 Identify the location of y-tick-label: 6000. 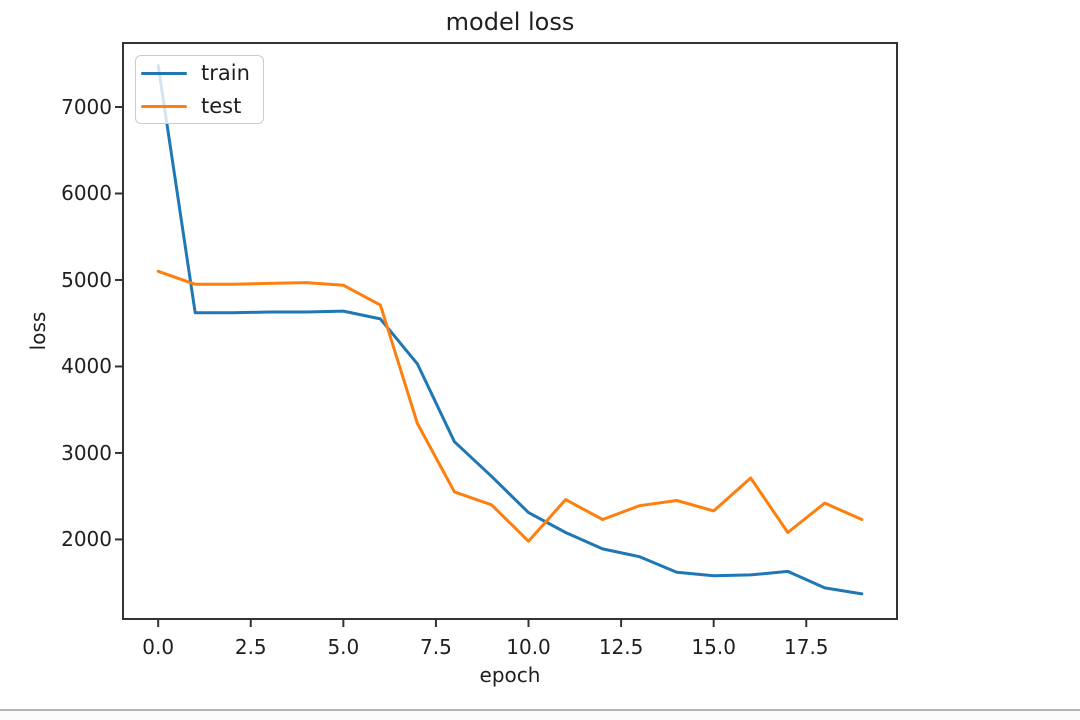
(86, 193).